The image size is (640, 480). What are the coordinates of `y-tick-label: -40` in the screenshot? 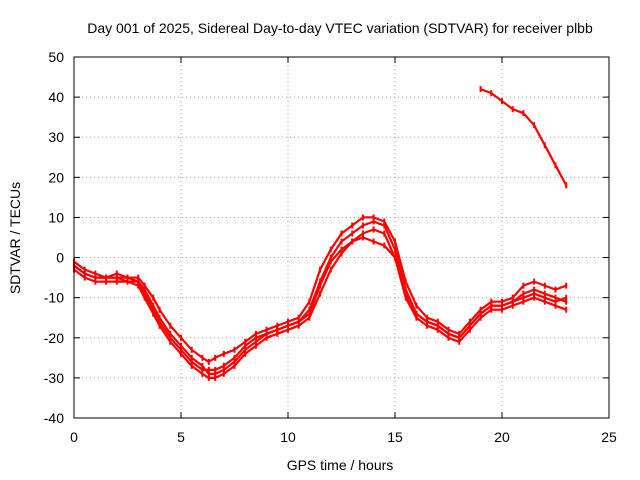 It's located at (54, 418).